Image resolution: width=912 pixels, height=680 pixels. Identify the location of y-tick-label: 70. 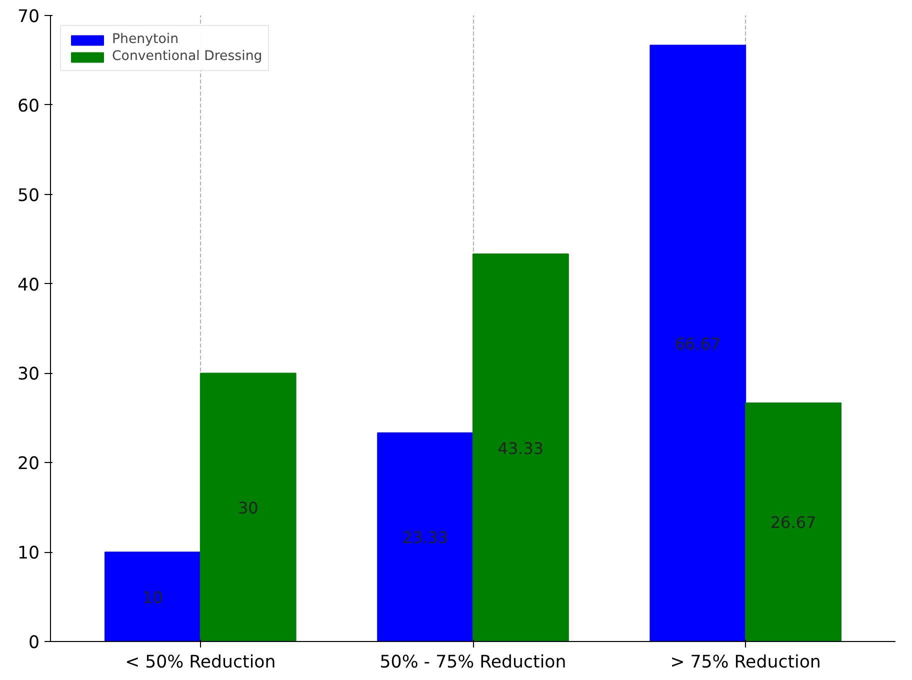
(28, 17).